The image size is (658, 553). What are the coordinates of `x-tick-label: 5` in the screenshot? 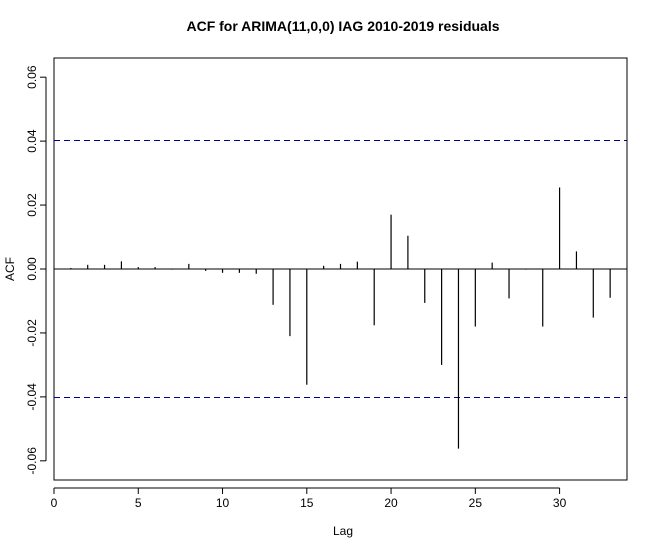 It's located at (138, 503).